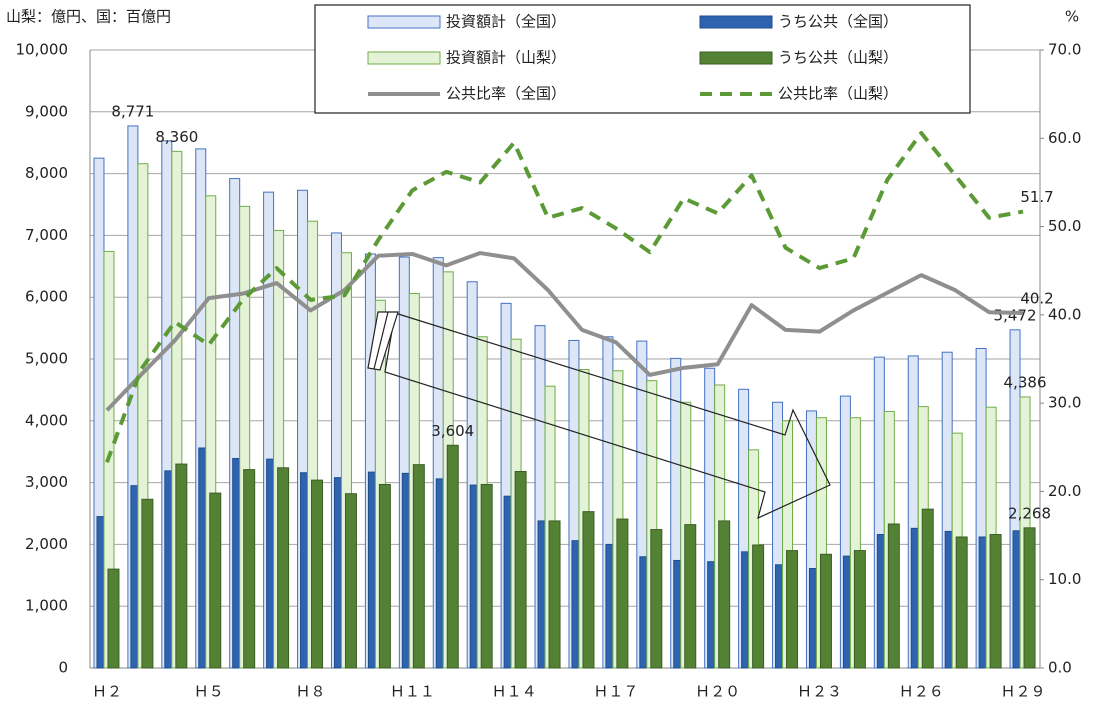 The height and width of the screenshot is (709, 1104). I want to click on y-tick-label: 1,000, so click(46, 606).